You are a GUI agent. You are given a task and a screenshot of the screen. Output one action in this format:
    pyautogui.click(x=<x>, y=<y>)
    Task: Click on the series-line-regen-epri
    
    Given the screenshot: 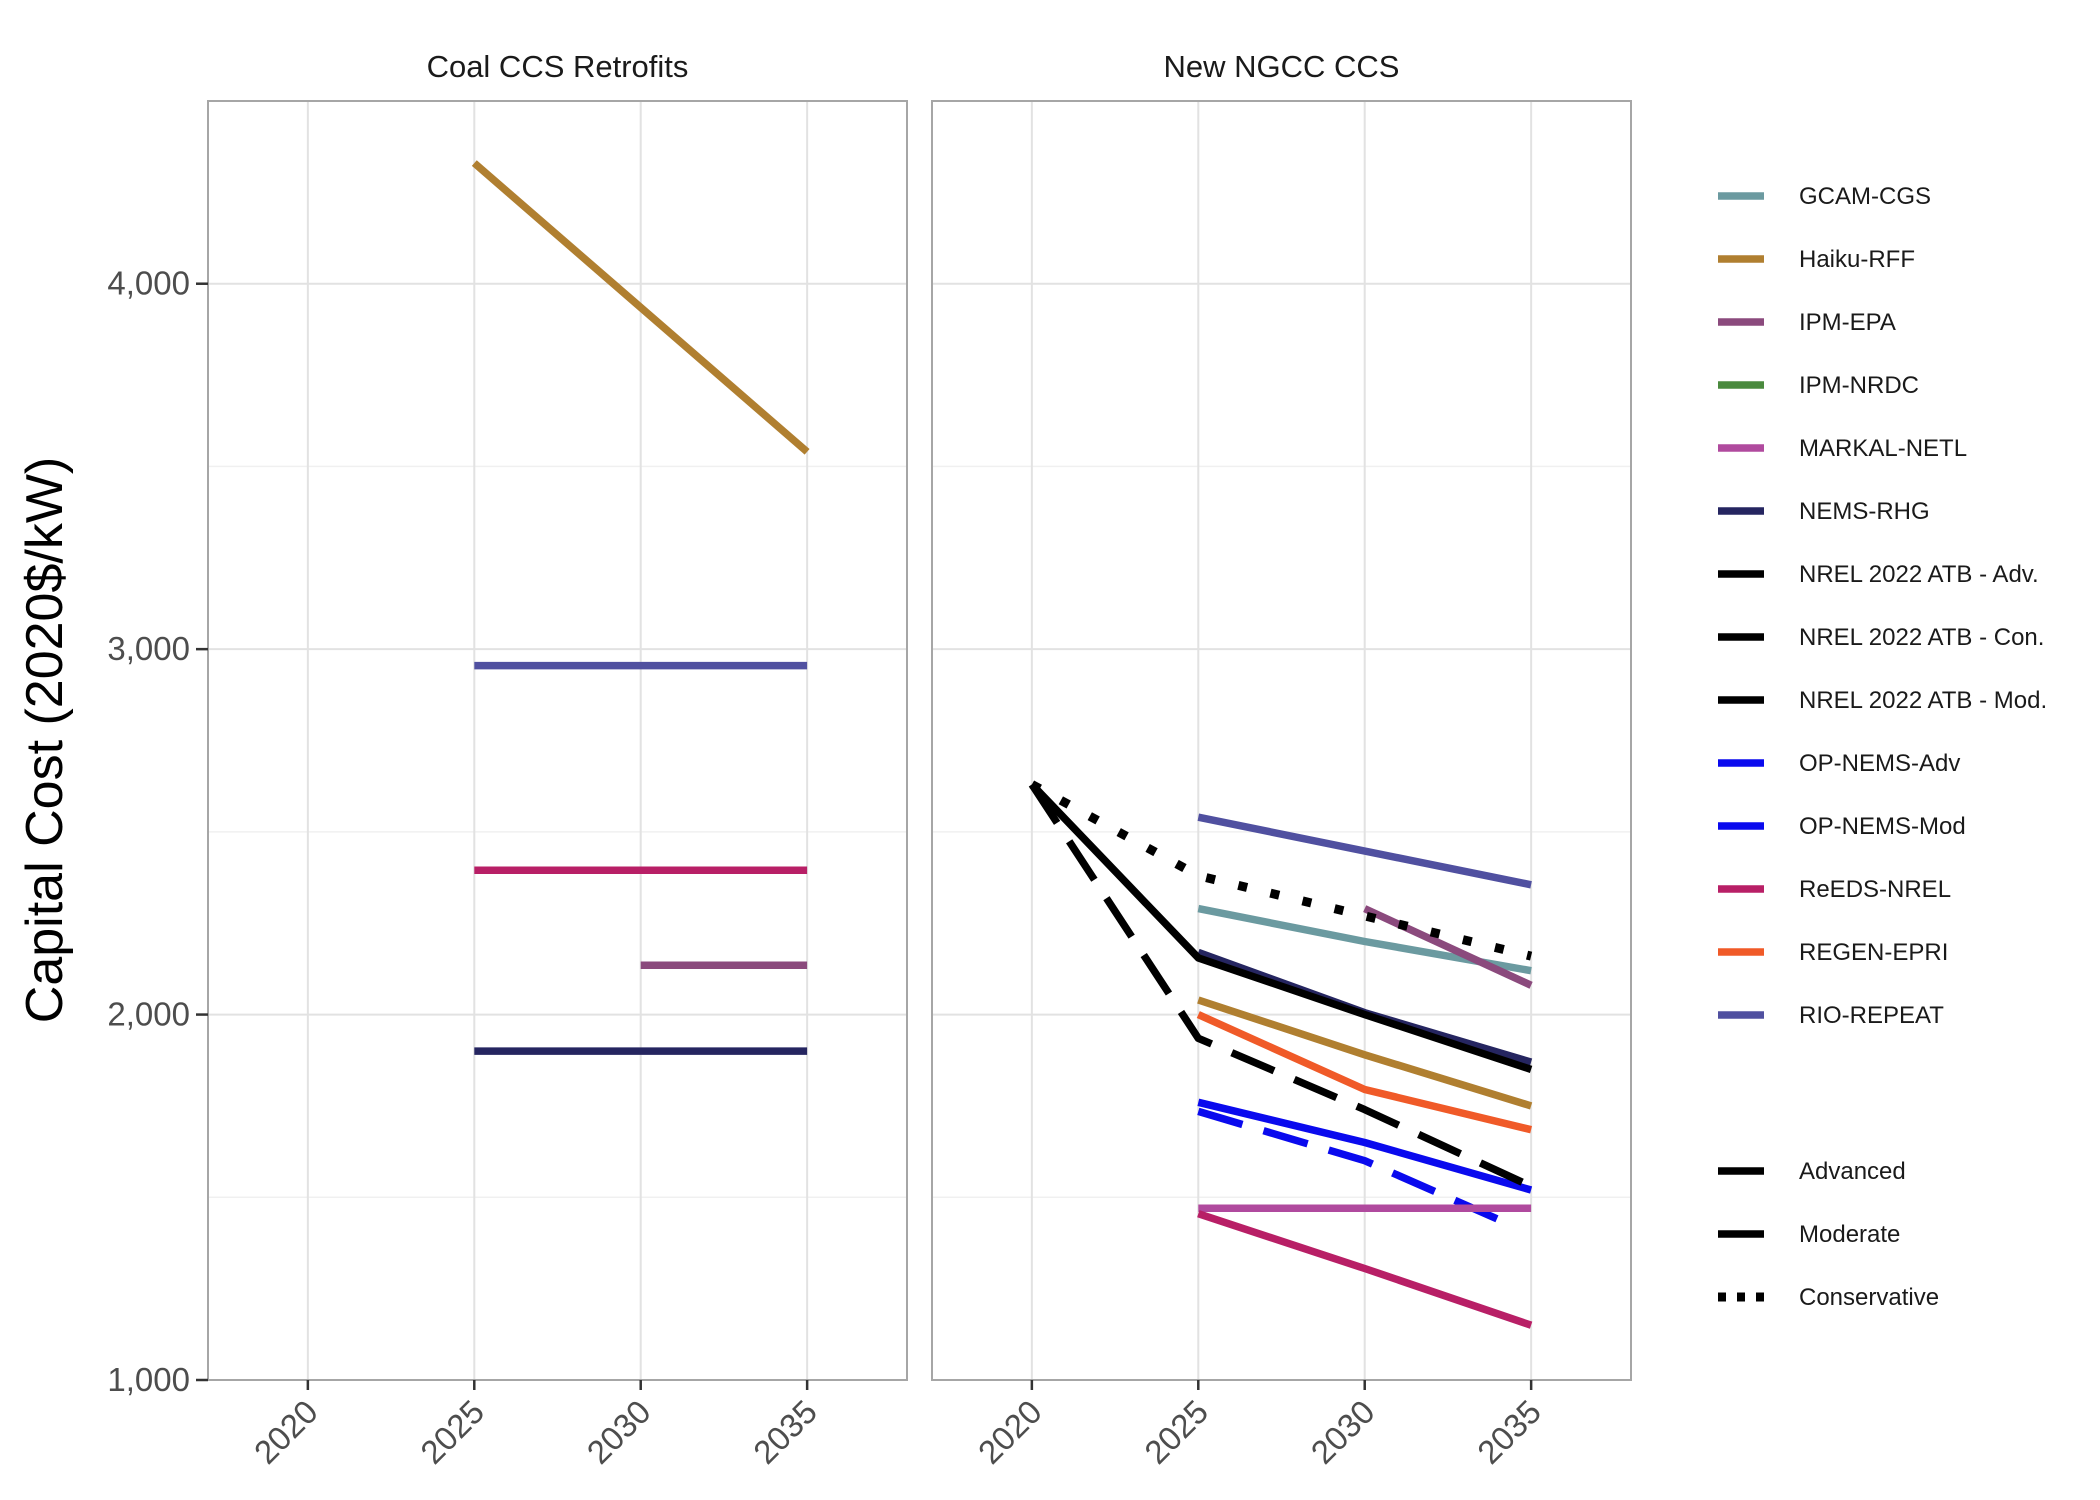 What is the action you would take?
    pyautogui.click(x=1364, y=1072)
    